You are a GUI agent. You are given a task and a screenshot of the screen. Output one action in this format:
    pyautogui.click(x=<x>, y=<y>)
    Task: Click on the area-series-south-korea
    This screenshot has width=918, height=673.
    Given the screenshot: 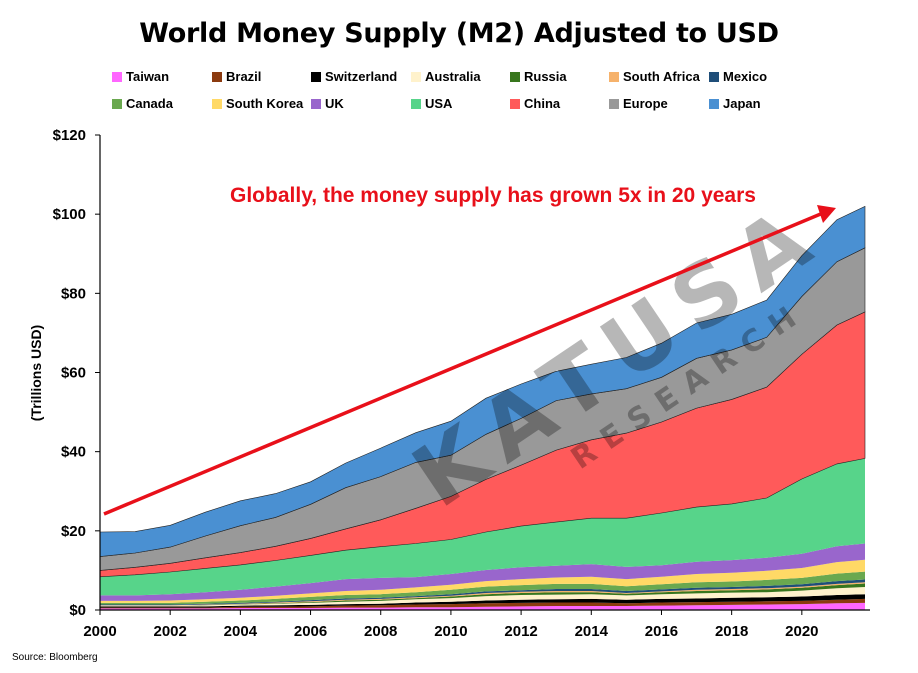 What is the action you would take?
    pyautogui.click(x=482, y=581)
    